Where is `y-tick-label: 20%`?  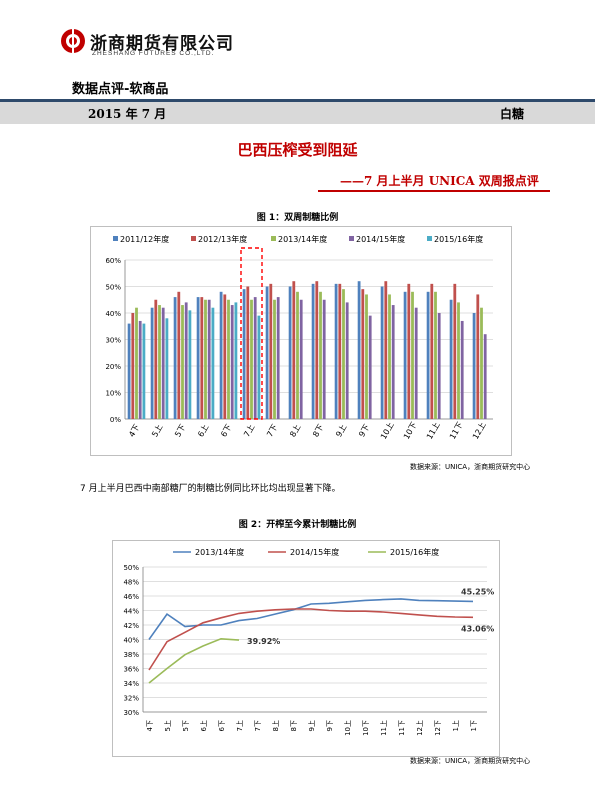
y-tick-label: 20% is located at coordinates (113, 367).